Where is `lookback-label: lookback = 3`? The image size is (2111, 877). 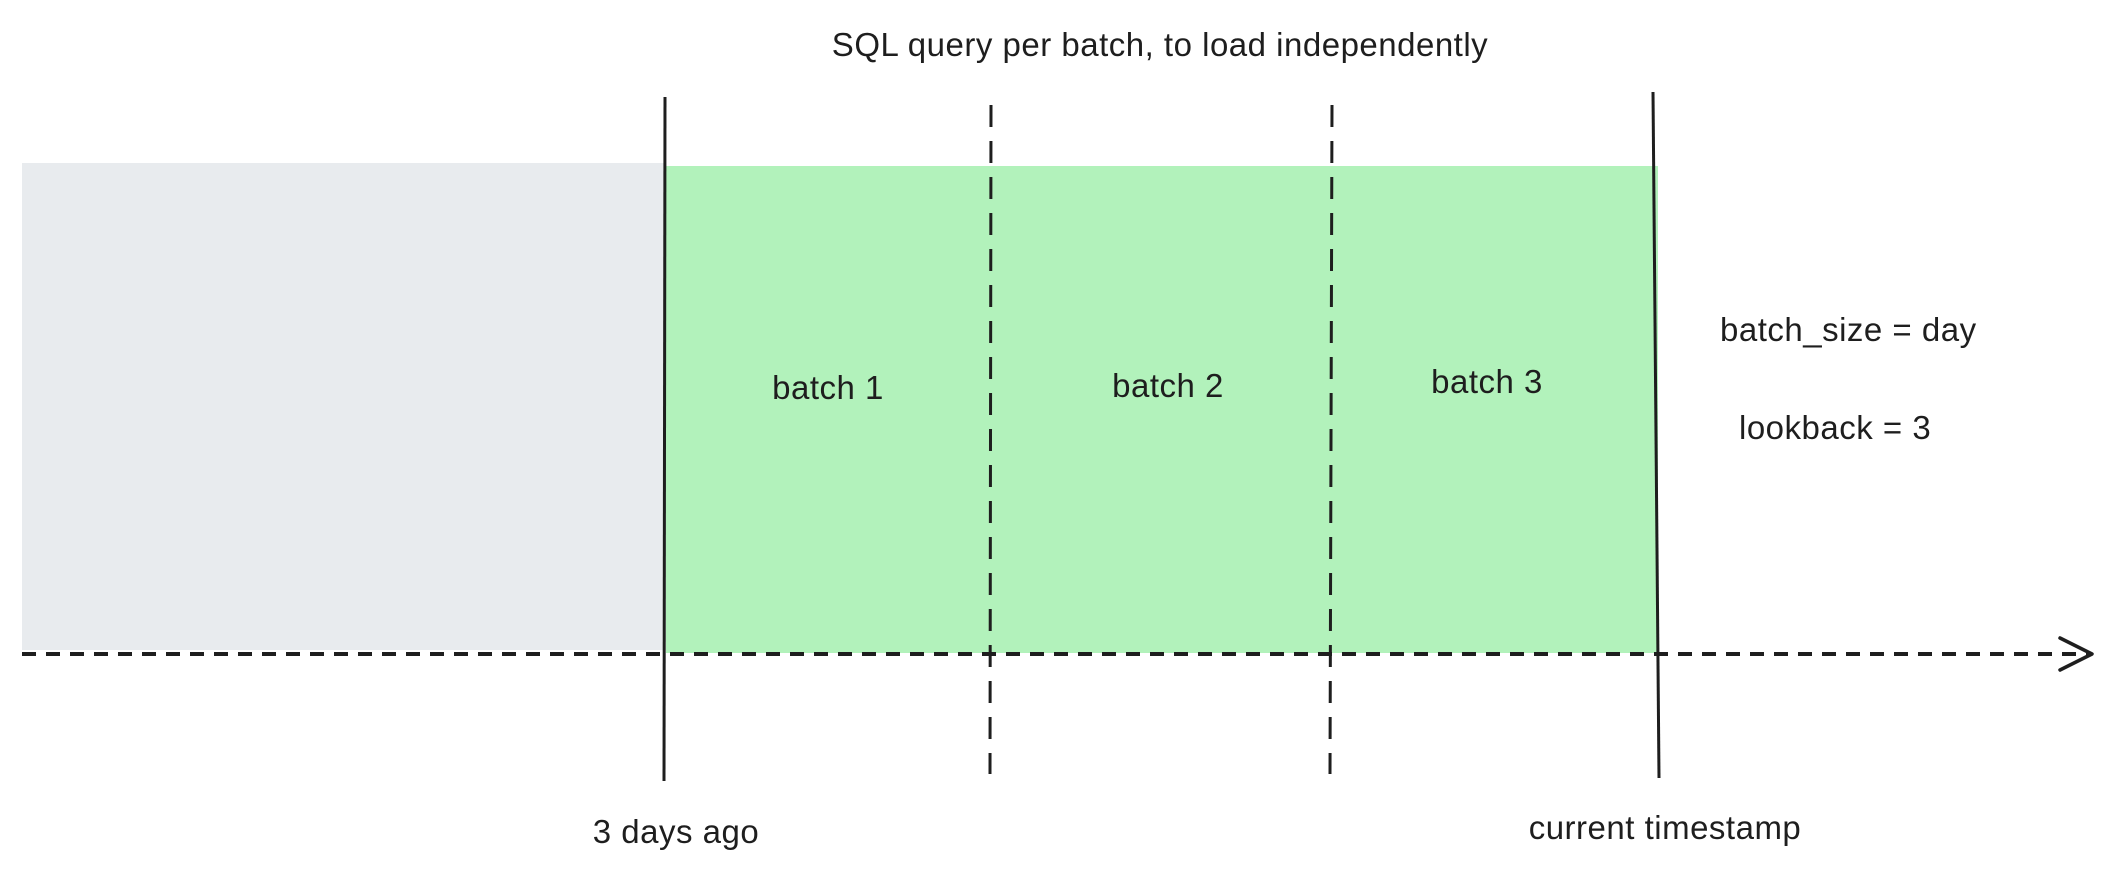
lookback-label: lookback = 3 is located at coordinates (1835, 427).